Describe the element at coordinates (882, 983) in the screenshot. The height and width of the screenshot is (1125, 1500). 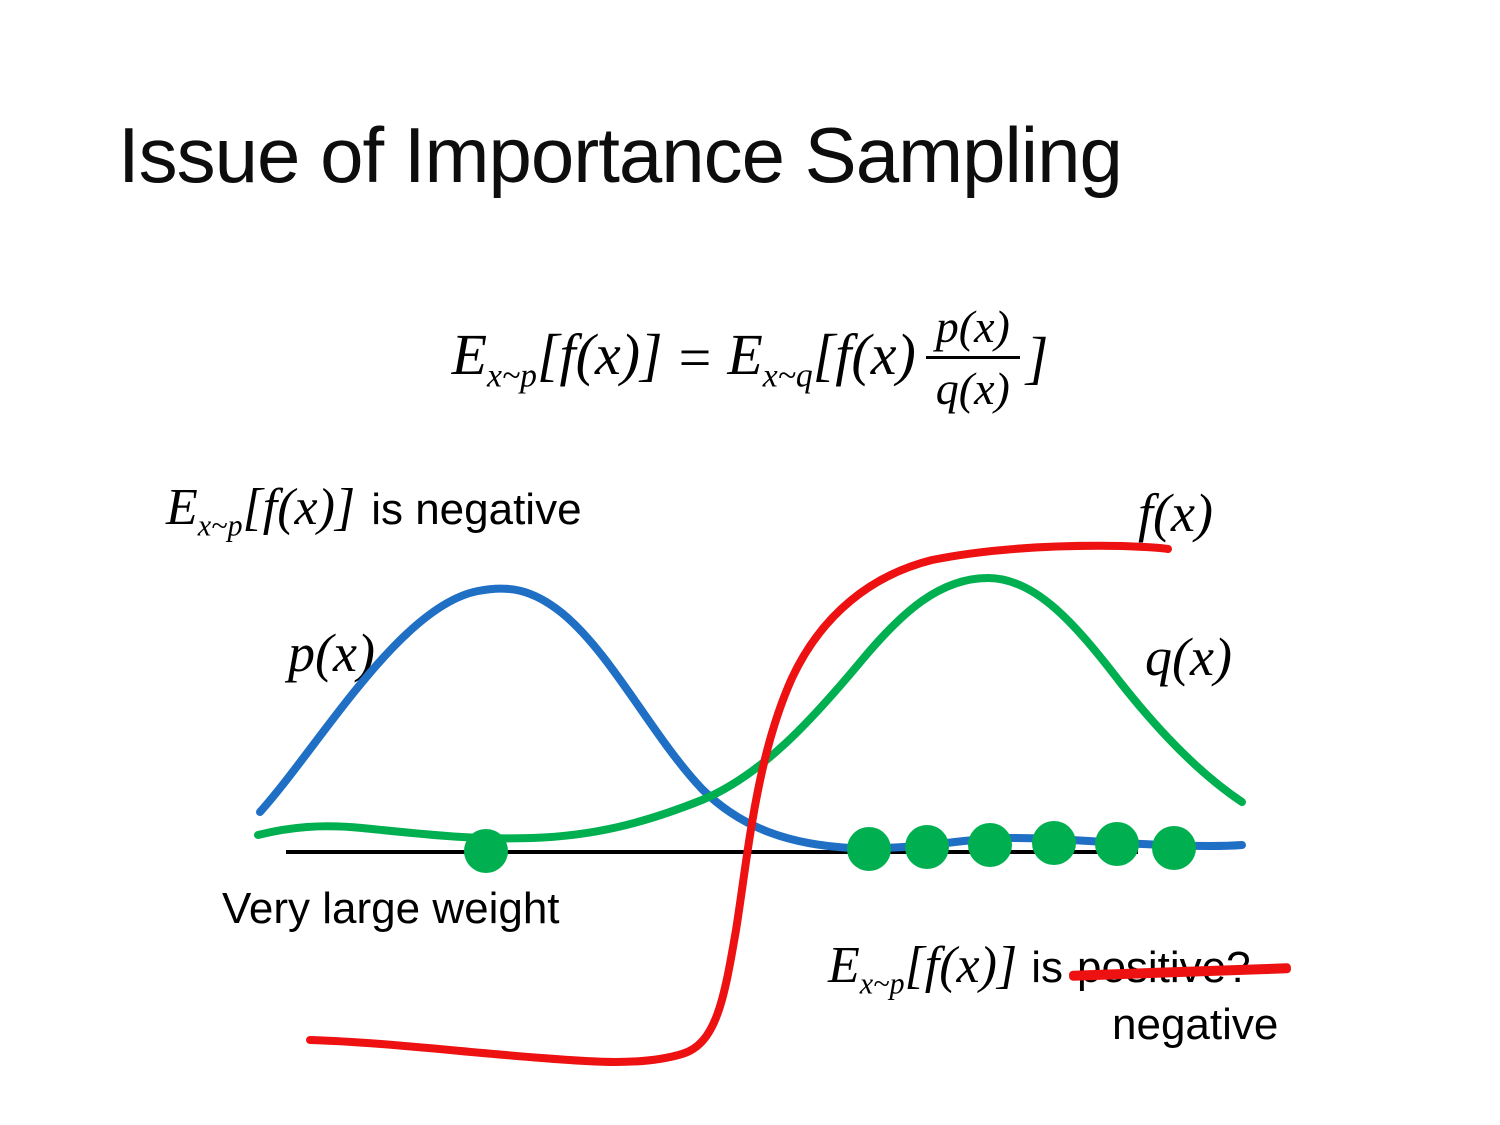
I see `bottom-note-subscript: x~p` at that location.